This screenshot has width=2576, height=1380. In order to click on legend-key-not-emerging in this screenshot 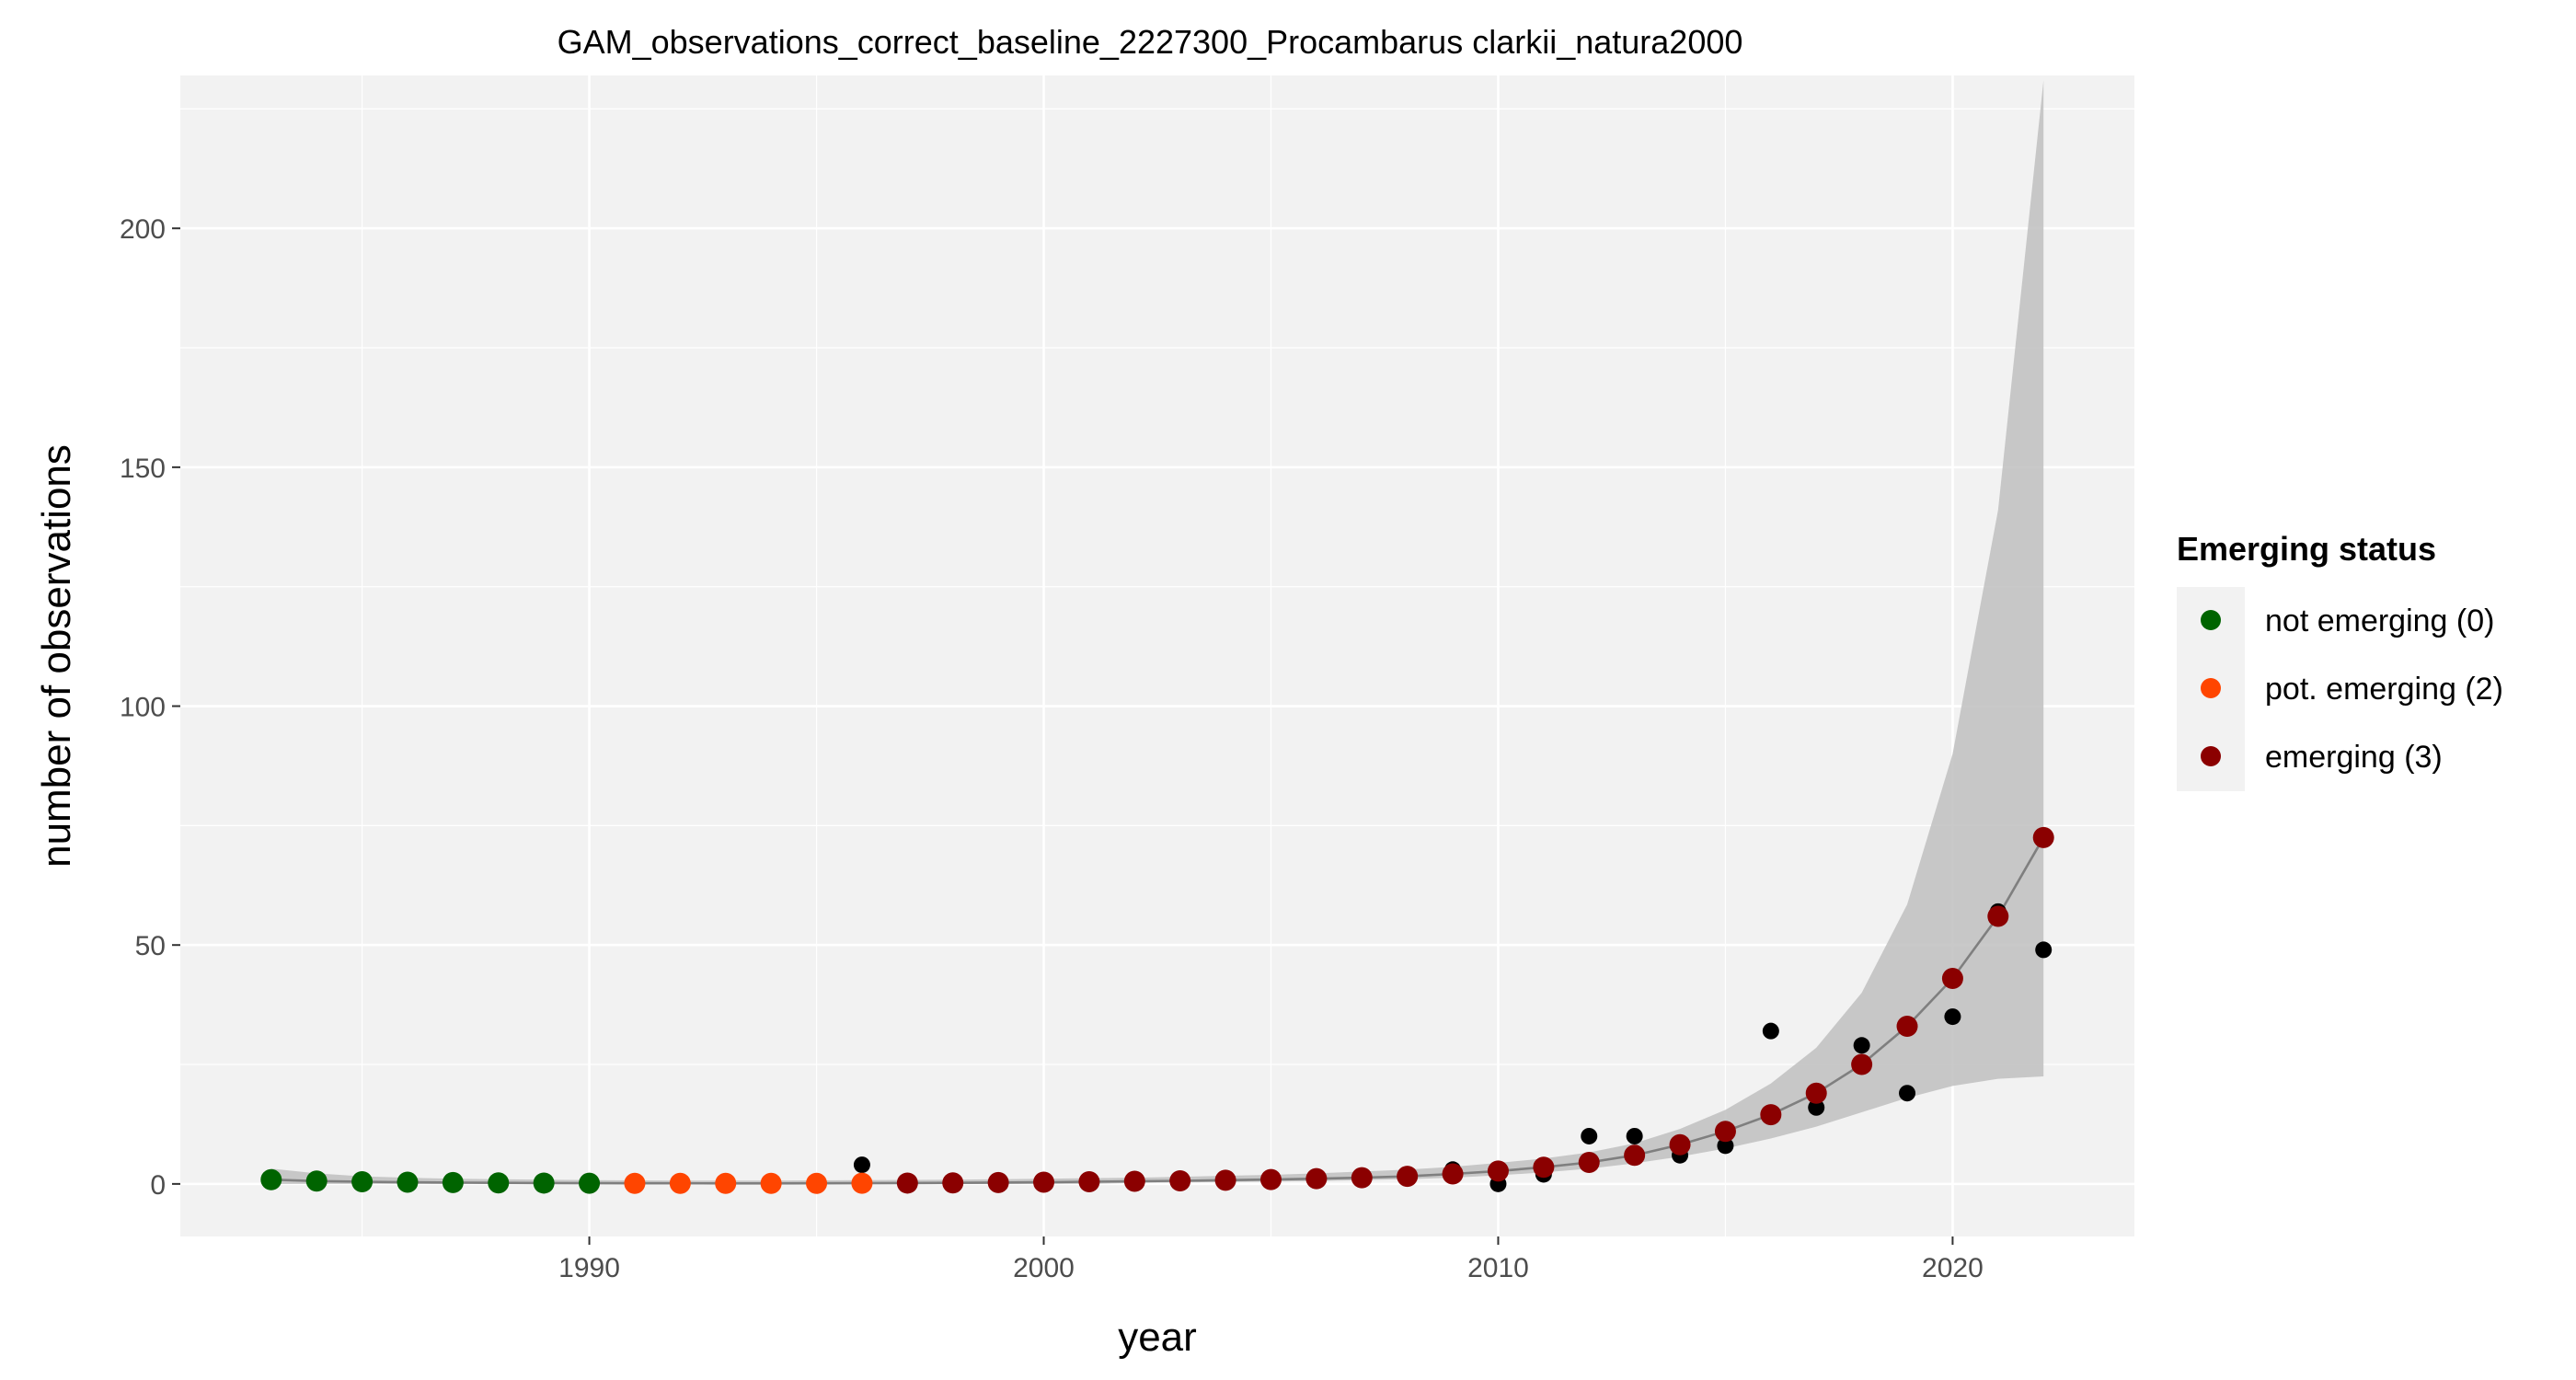, I will do `click(2211, 620)`.